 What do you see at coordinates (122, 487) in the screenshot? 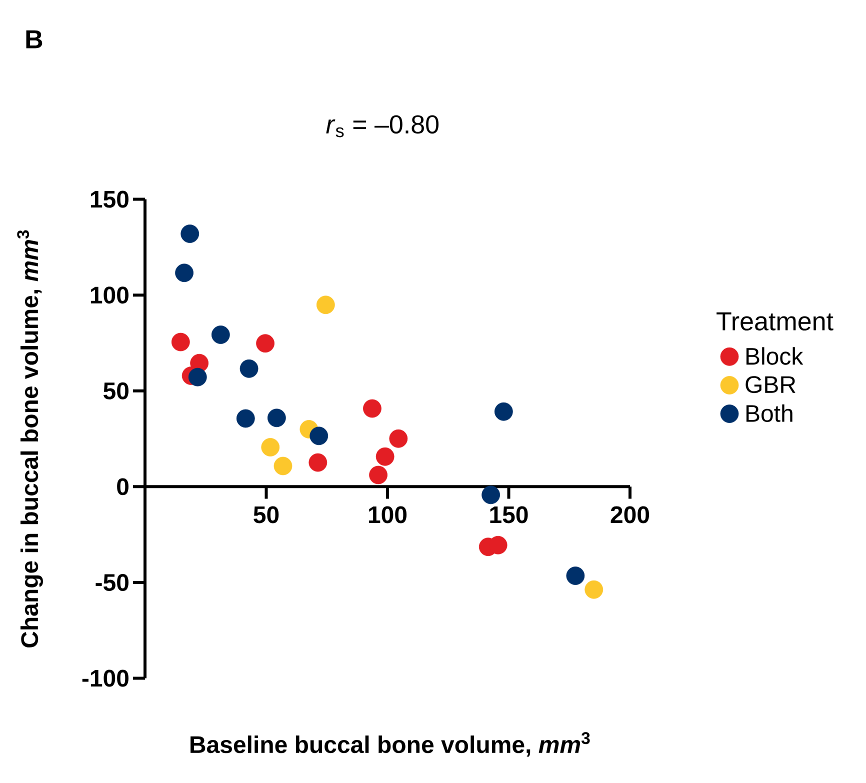
I see `y-tick-label: 0` at bounding box center [122, 487].